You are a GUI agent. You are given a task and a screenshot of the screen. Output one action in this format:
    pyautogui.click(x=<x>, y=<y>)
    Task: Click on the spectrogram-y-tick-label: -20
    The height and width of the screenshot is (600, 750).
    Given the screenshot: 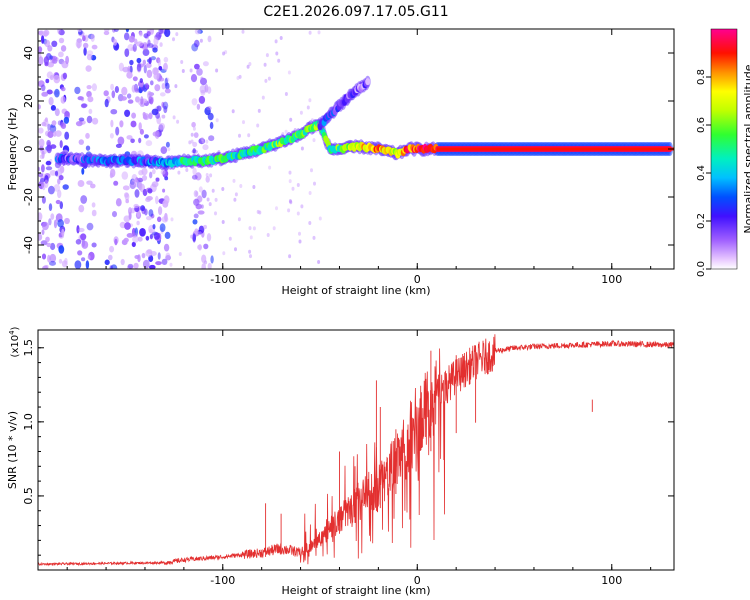 What is the action you would take?
    pyautogui.click(x=28, y=197)
    